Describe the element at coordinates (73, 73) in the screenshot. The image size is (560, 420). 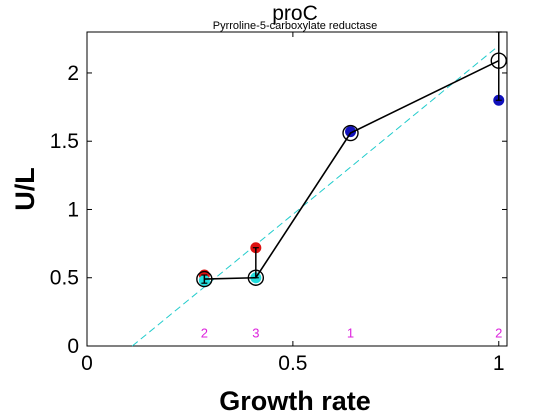
I see `y-tick-label: 2` at that location.